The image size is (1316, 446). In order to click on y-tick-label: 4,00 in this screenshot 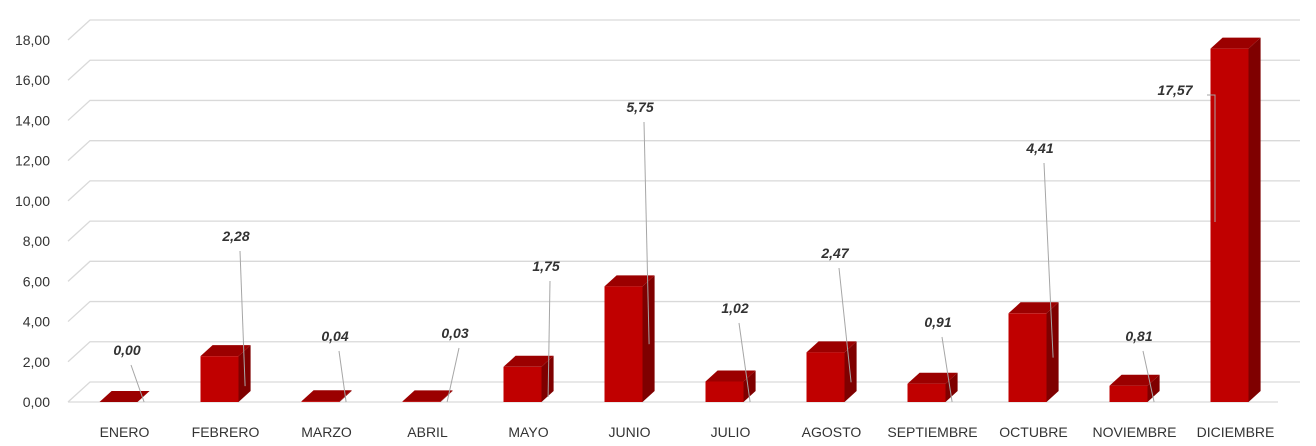, I will do `click(36, 322)`.